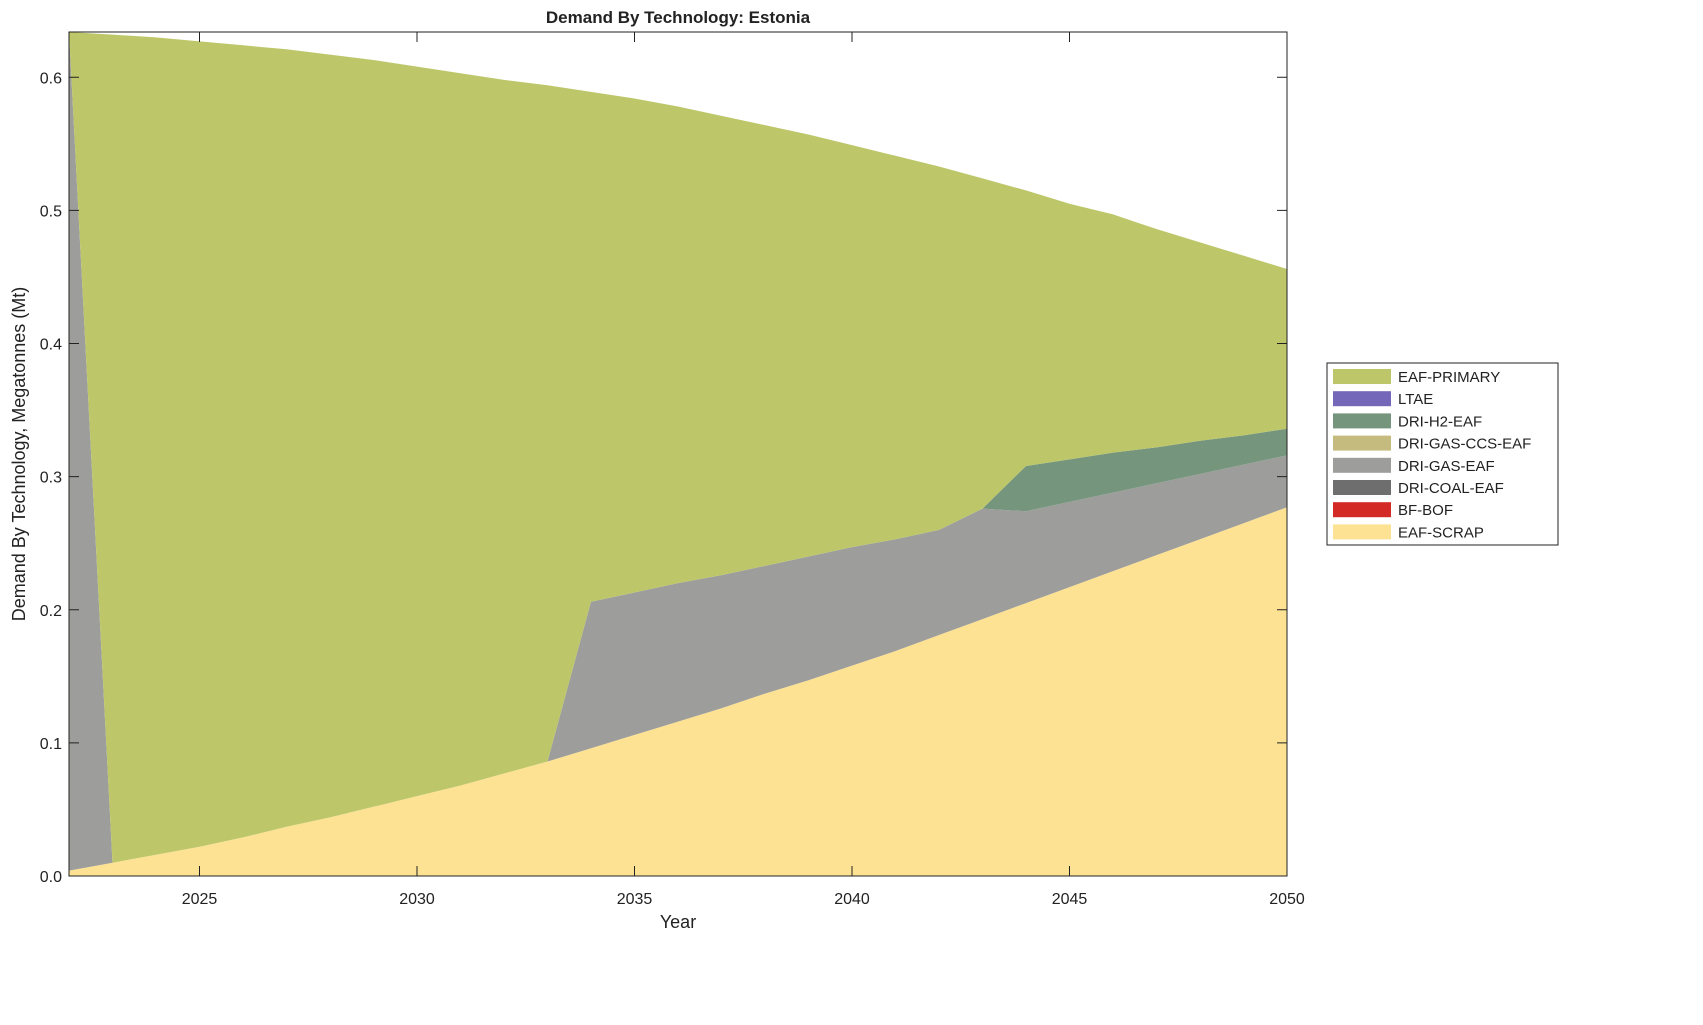  I want to click on x-axis-label: Year, so click(678, 922).